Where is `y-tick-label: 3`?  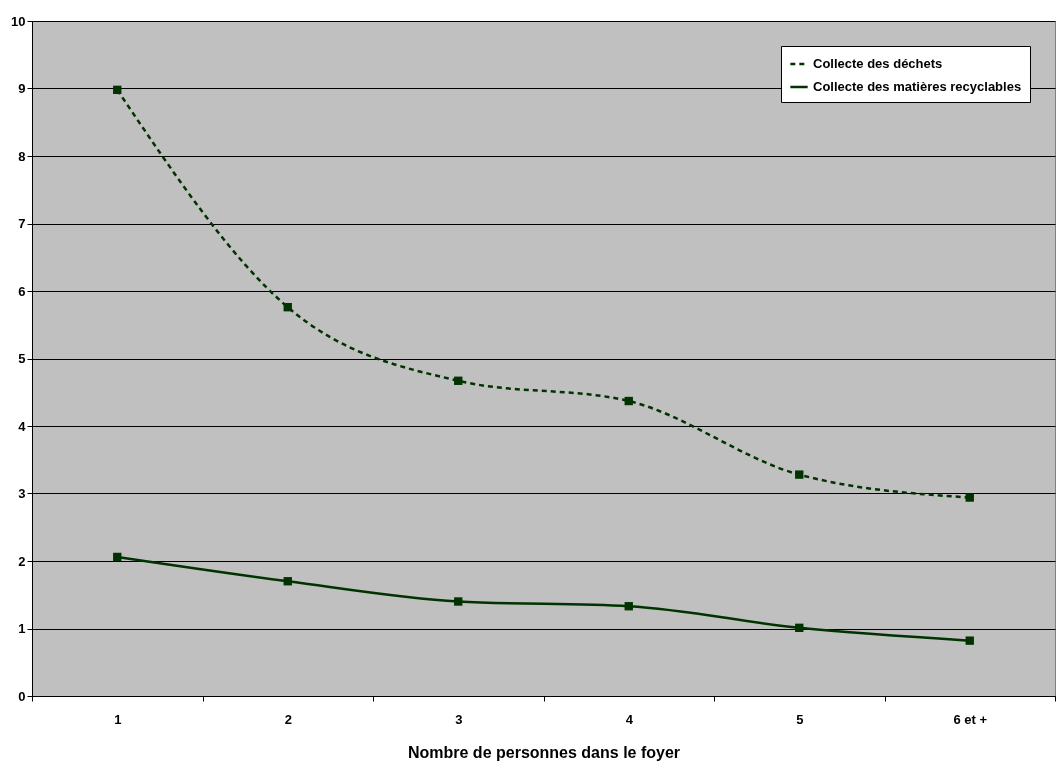
y-tick-label: 3 is located at coordinates (22, 493).